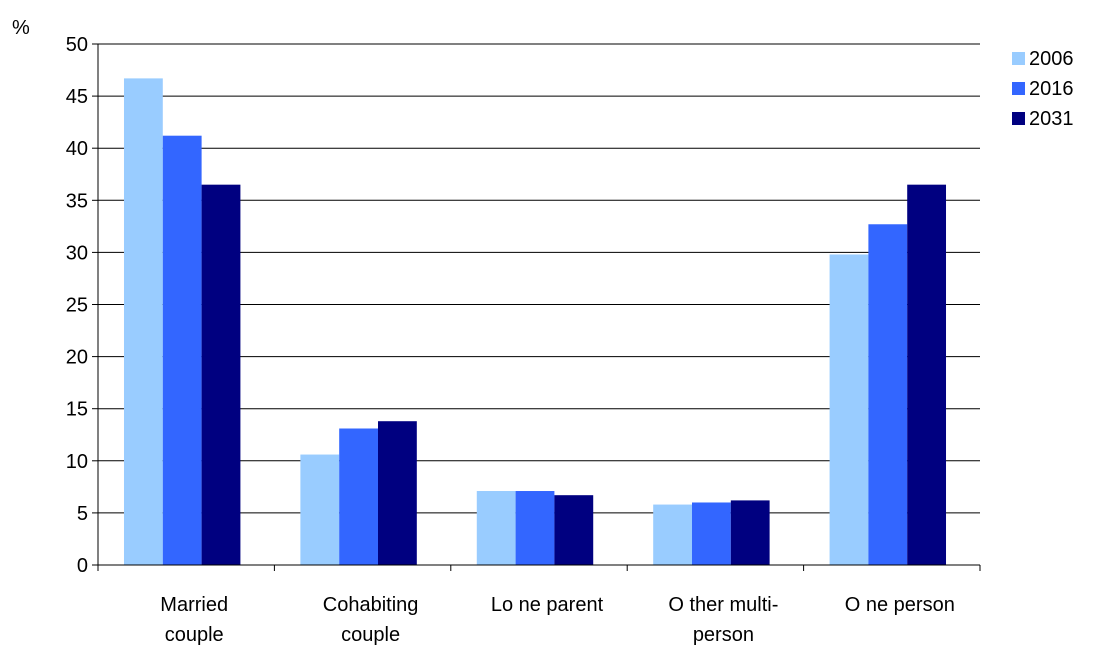 This screenshot has width=1096, height=646. I want to click on y-tick-label: 45, so click(77, 97).